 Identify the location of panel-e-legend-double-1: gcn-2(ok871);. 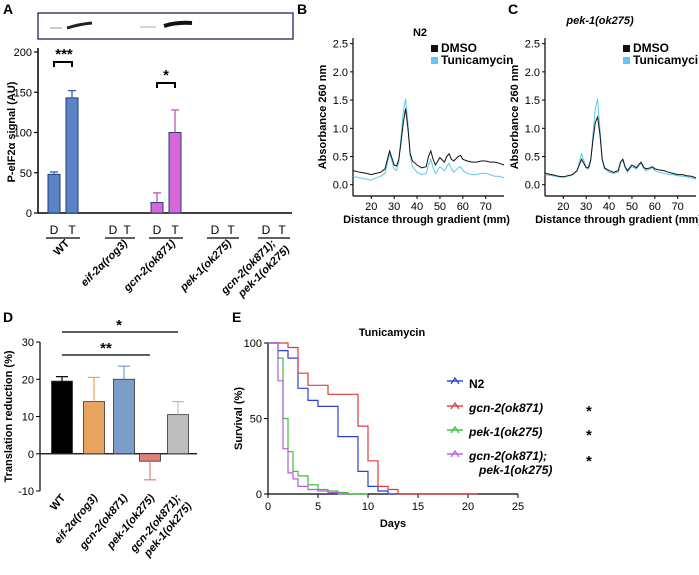
(507, 456).